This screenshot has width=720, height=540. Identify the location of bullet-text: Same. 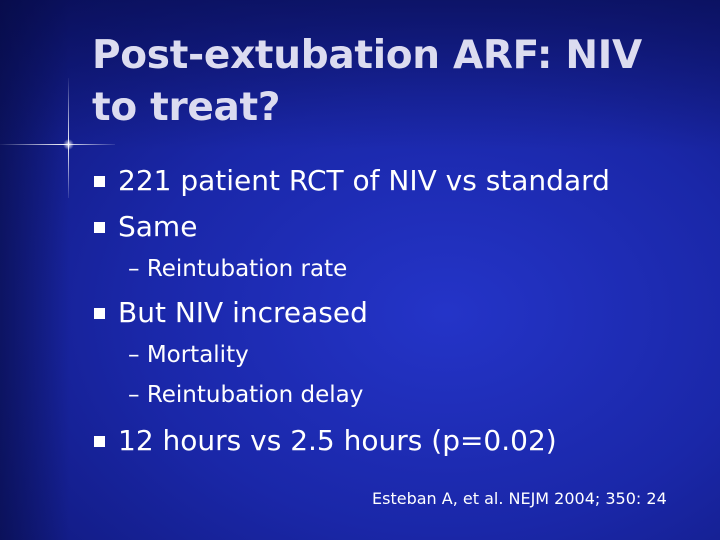
(158, 226).